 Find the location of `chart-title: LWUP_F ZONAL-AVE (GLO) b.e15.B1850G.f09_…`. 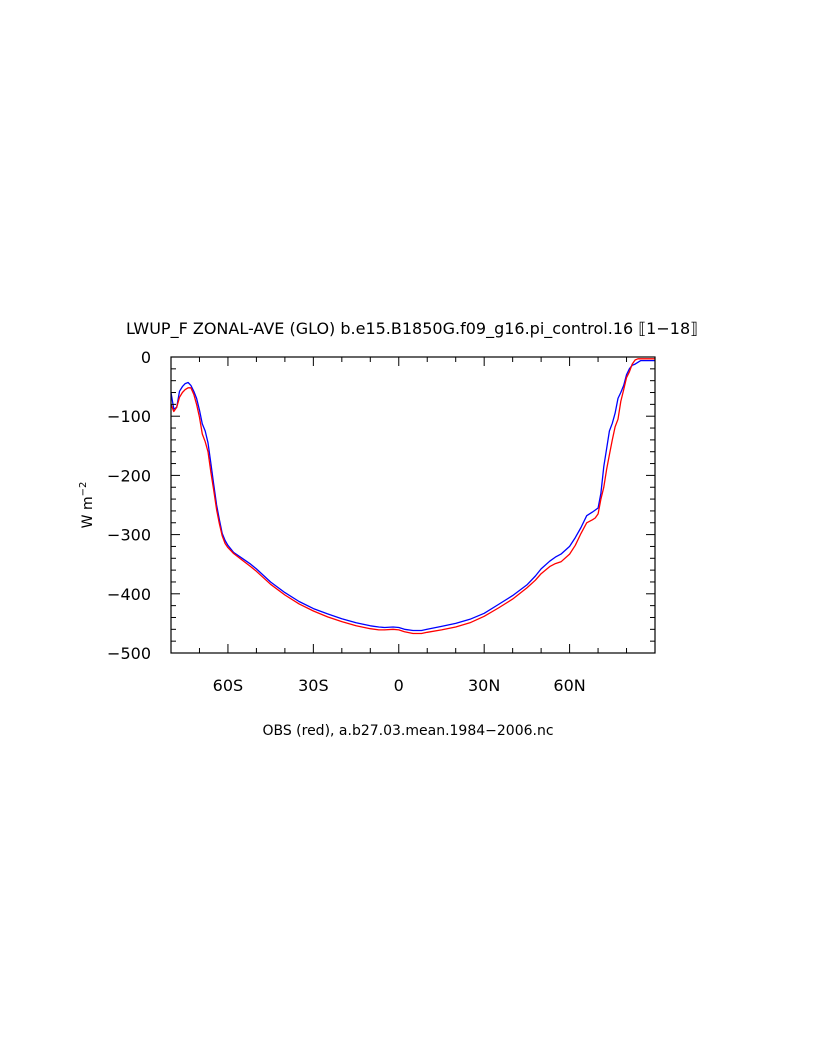

chart-title: LWUP_F ZONAL-AVE (GLO) b.e15.B1850G.f09_… is located at coordinates (412, 329).